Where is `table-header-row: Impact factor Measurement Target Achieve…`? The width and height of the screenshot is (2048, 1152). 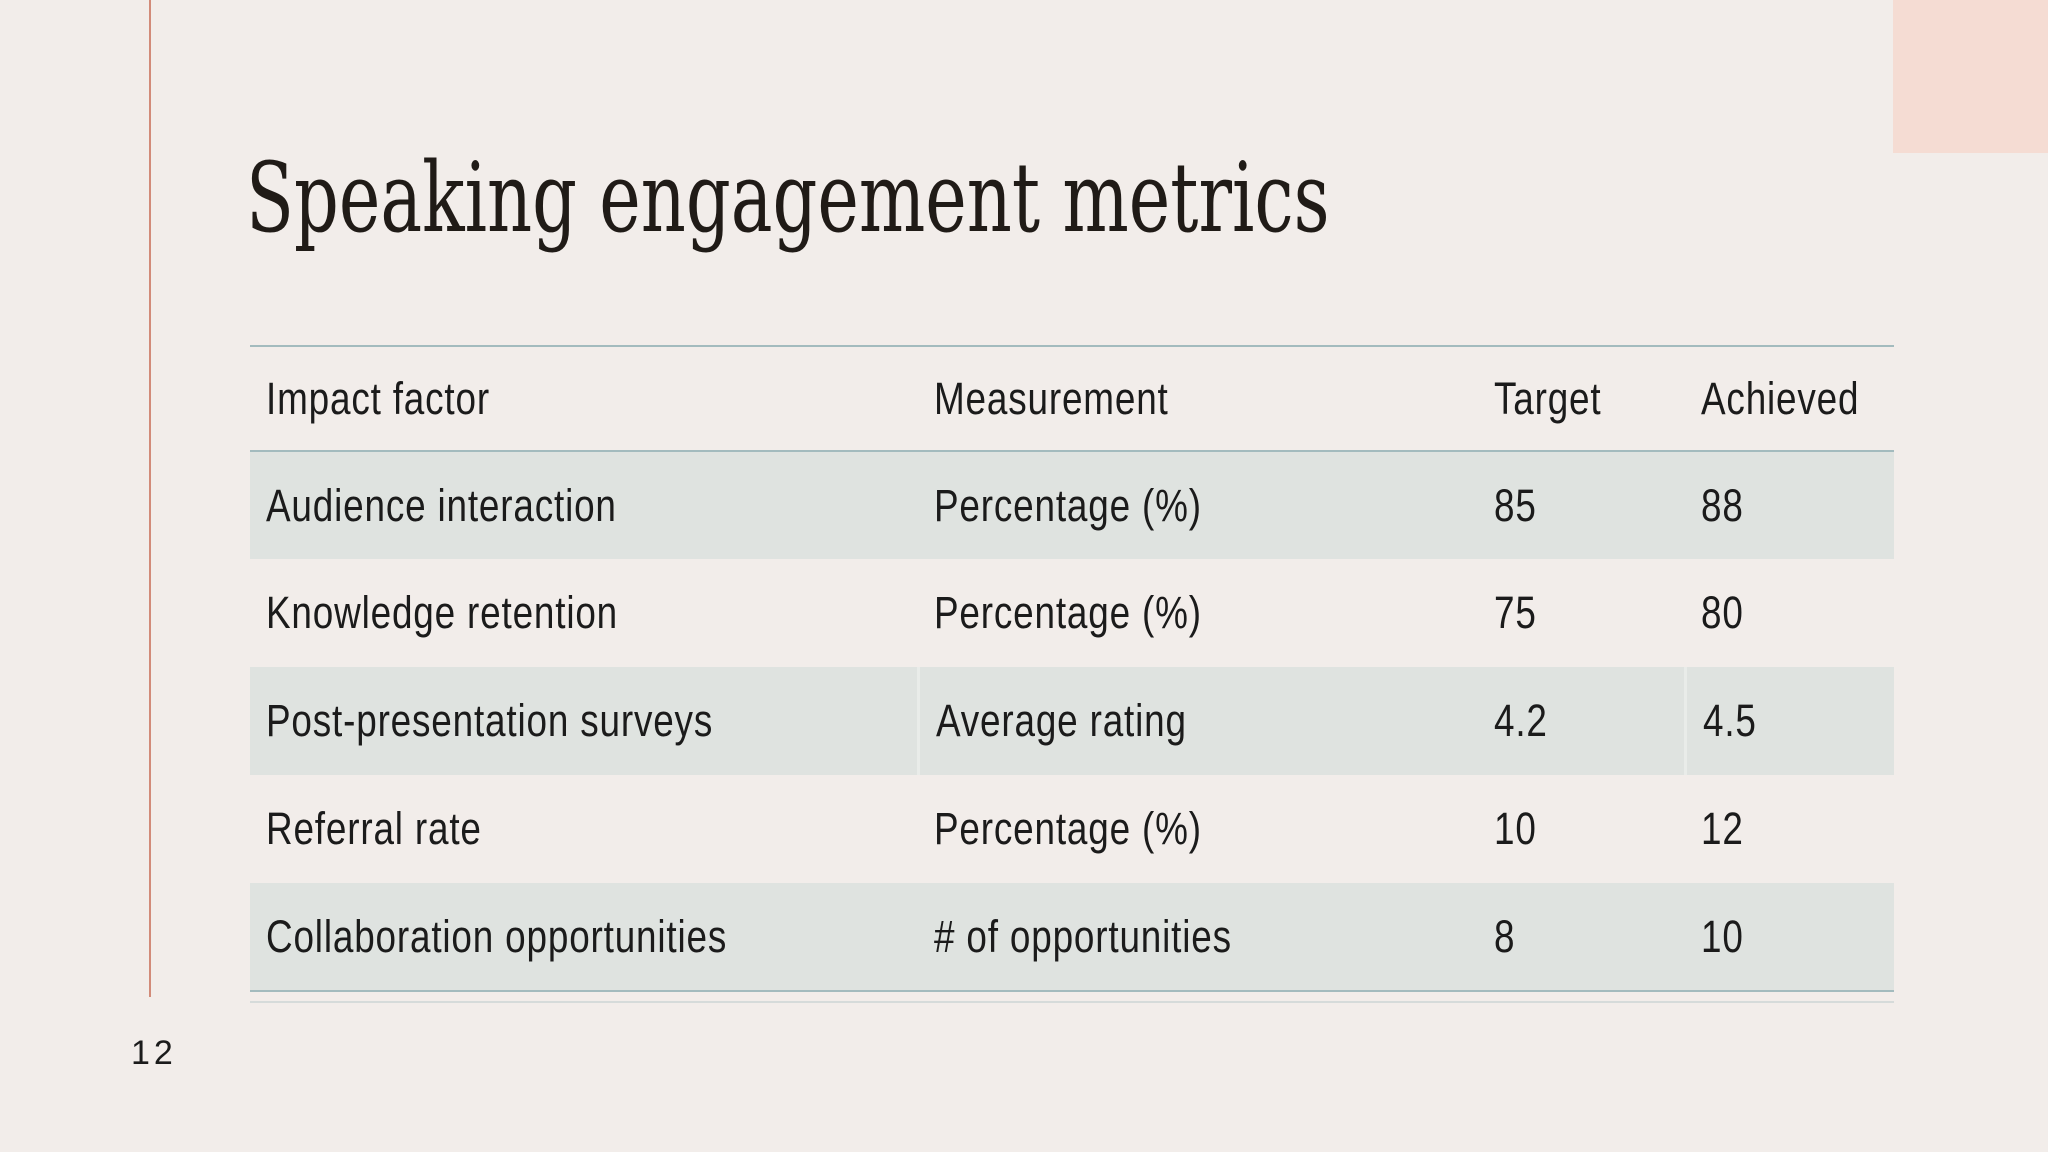 table-header-row: Impact factor Measurement Target Achieve… is located at coordinates (1072, 398).